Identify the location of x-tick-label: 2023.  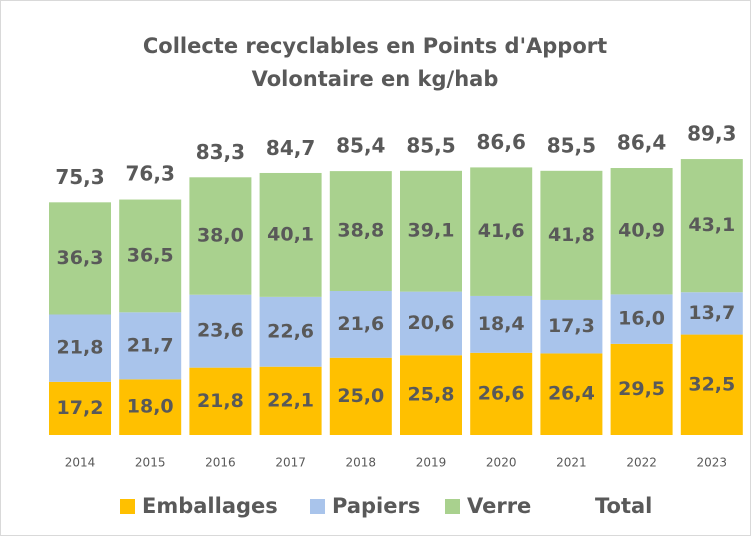
(712, 463).